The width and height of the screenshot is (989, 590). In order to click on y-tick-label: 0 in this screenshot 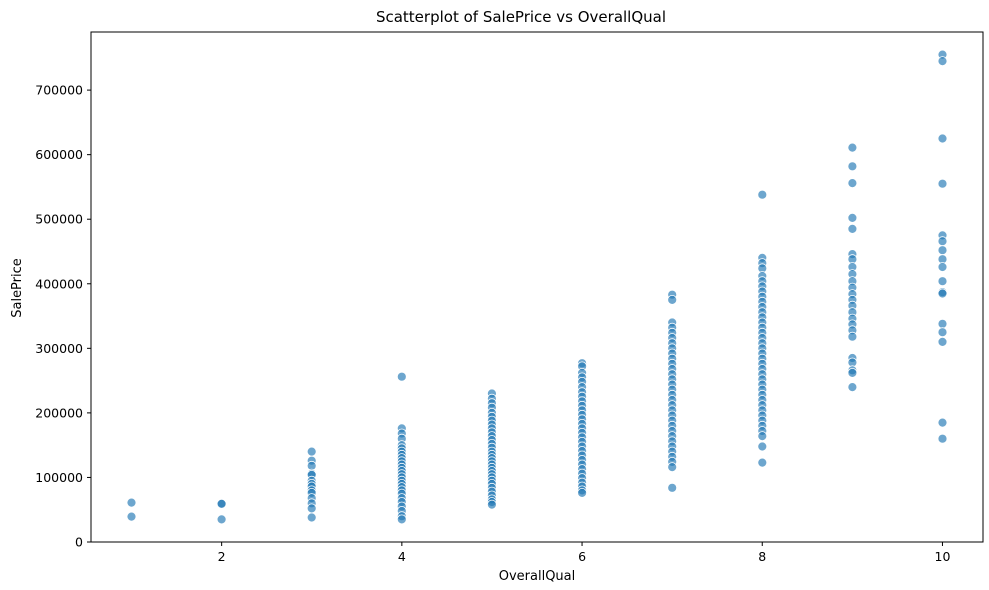, I will do `click(79, 542)`.